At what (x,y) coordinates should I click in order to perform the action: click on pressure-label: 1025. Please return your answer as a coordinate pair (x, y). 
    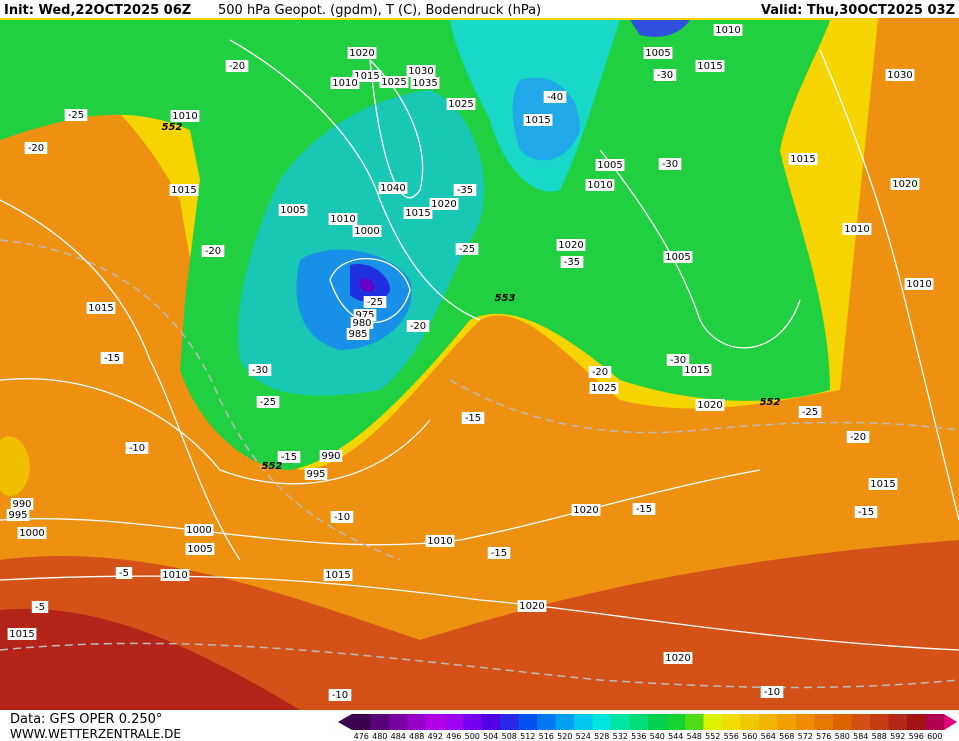
    Looking at the image, I should click on (393, 82).